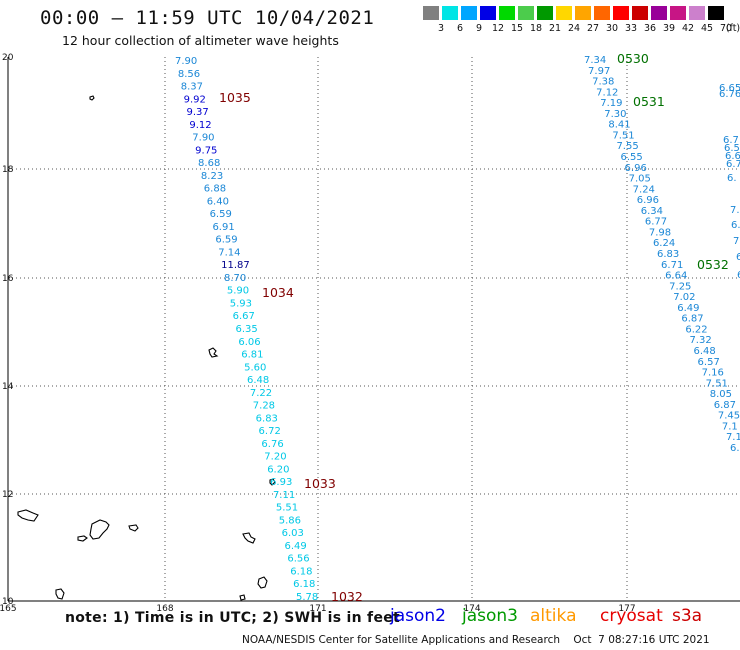 This screenshot has height=650, width=740. Describe the element at coordinates (733, 164) in the screenshot. I see `wave-height-value: 6.7` at that location.